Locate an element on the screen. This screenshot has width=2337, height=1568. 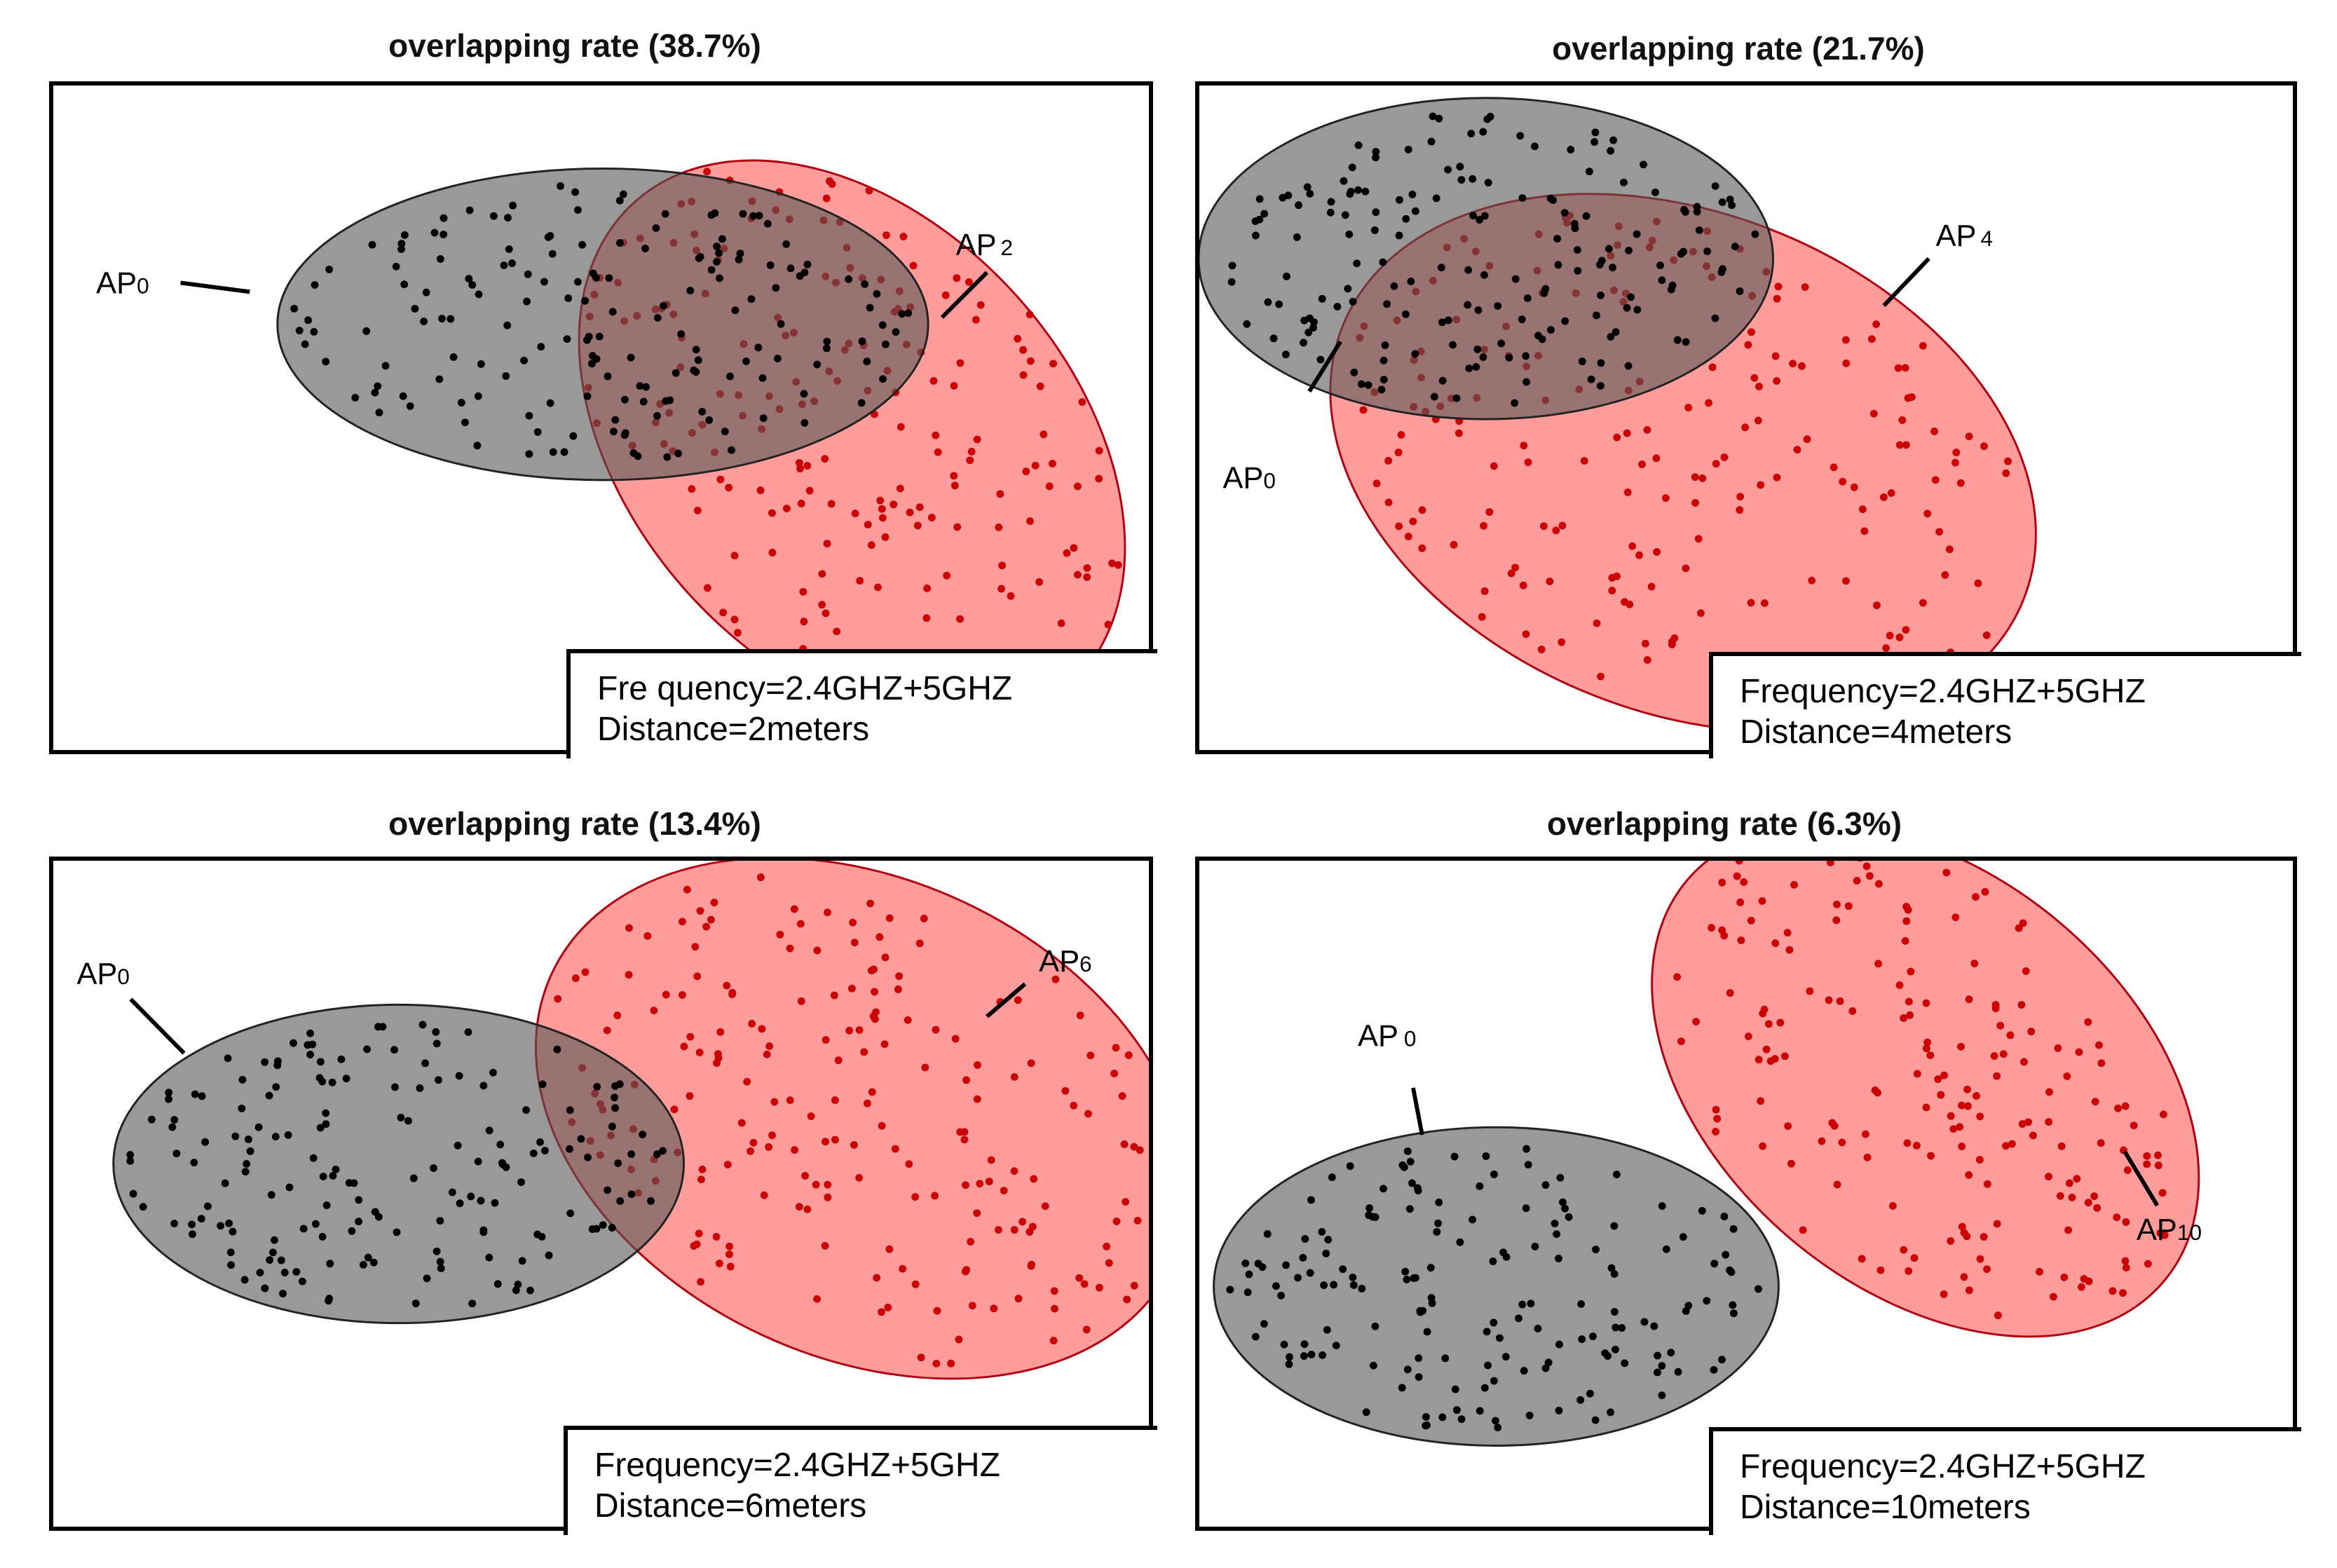
ap0-client-points is located at coordinates (396, 1164).